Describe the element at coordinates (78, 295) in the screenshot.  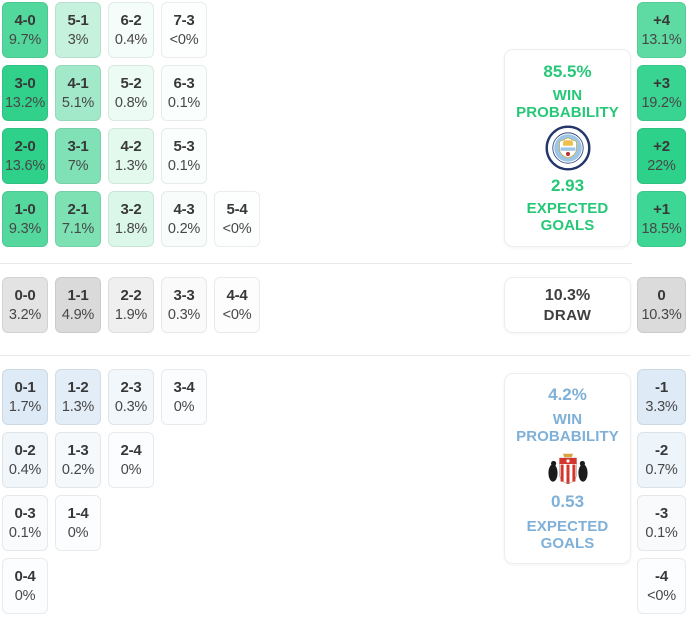
I see `scoreline: 1-1` at that location.